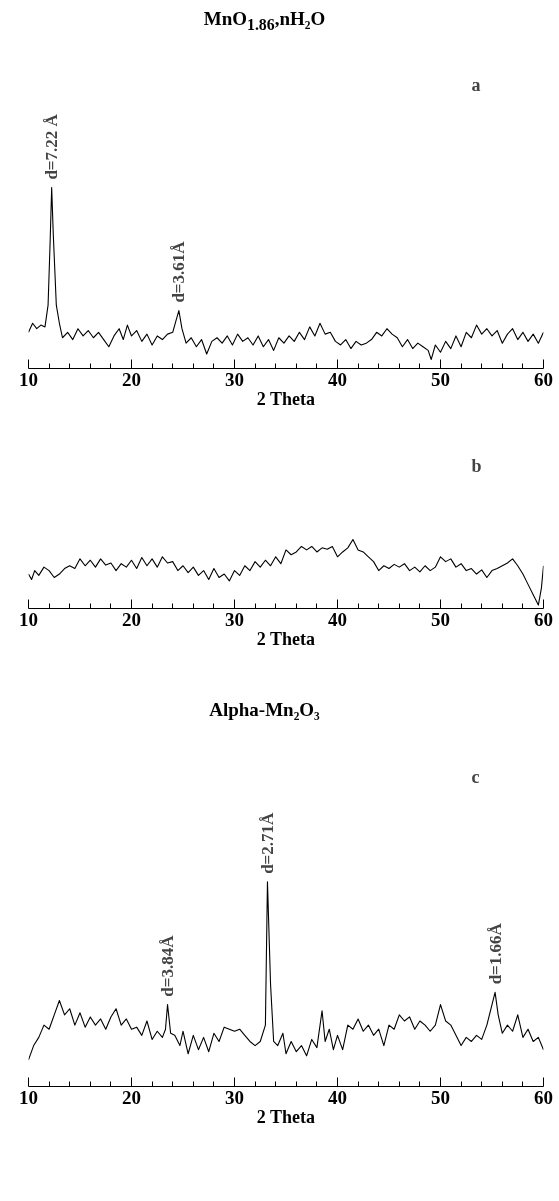 The image size is (559, 1201). I want to click on chart-title: Alpha-Mn₂O₃, so click(264, 710).